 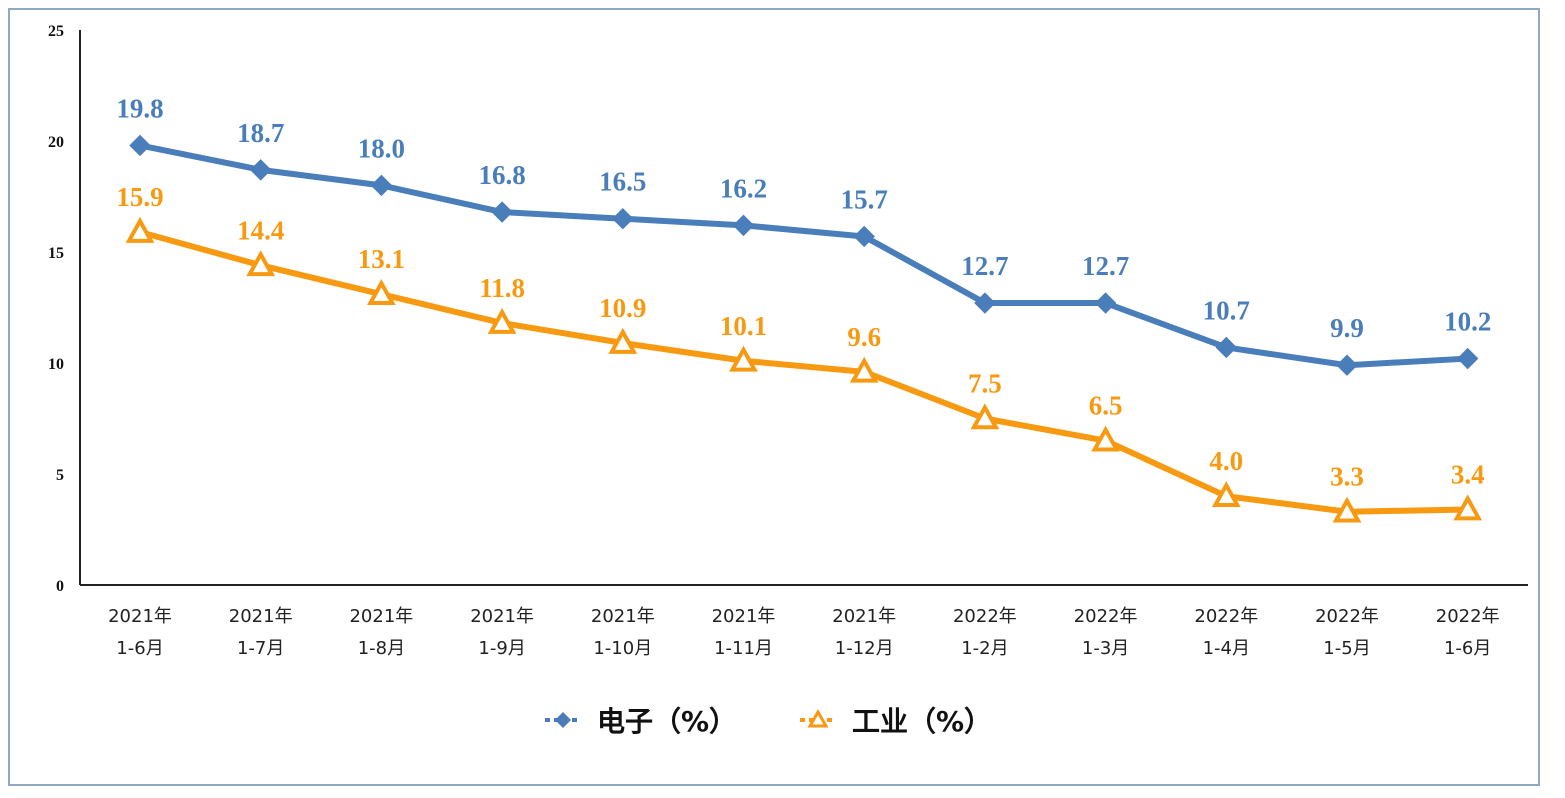 I want to click on y-tick-label: 0, so click(x=60, y=586).